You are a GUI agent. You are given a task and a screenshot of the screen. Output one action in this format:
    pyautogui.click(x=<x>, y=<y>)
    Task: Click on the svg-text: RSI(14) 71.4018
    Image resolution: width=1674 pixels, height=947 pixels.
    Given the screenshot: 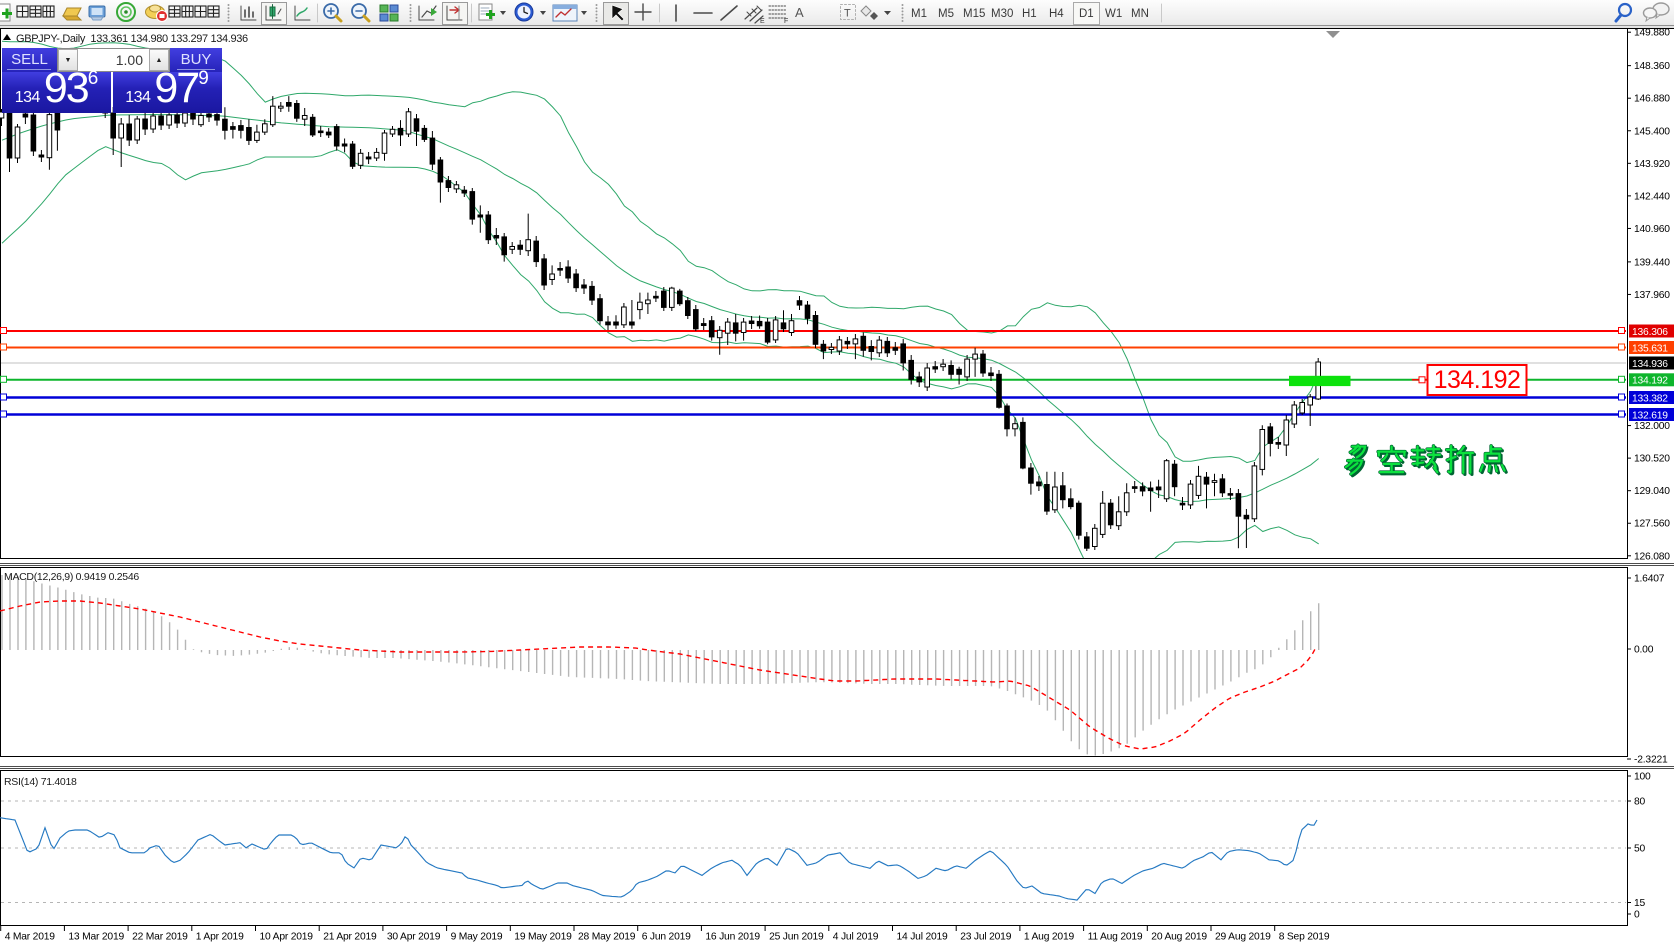 What is the action you would take?
    pyautogui.click(x=40, y=782)
    